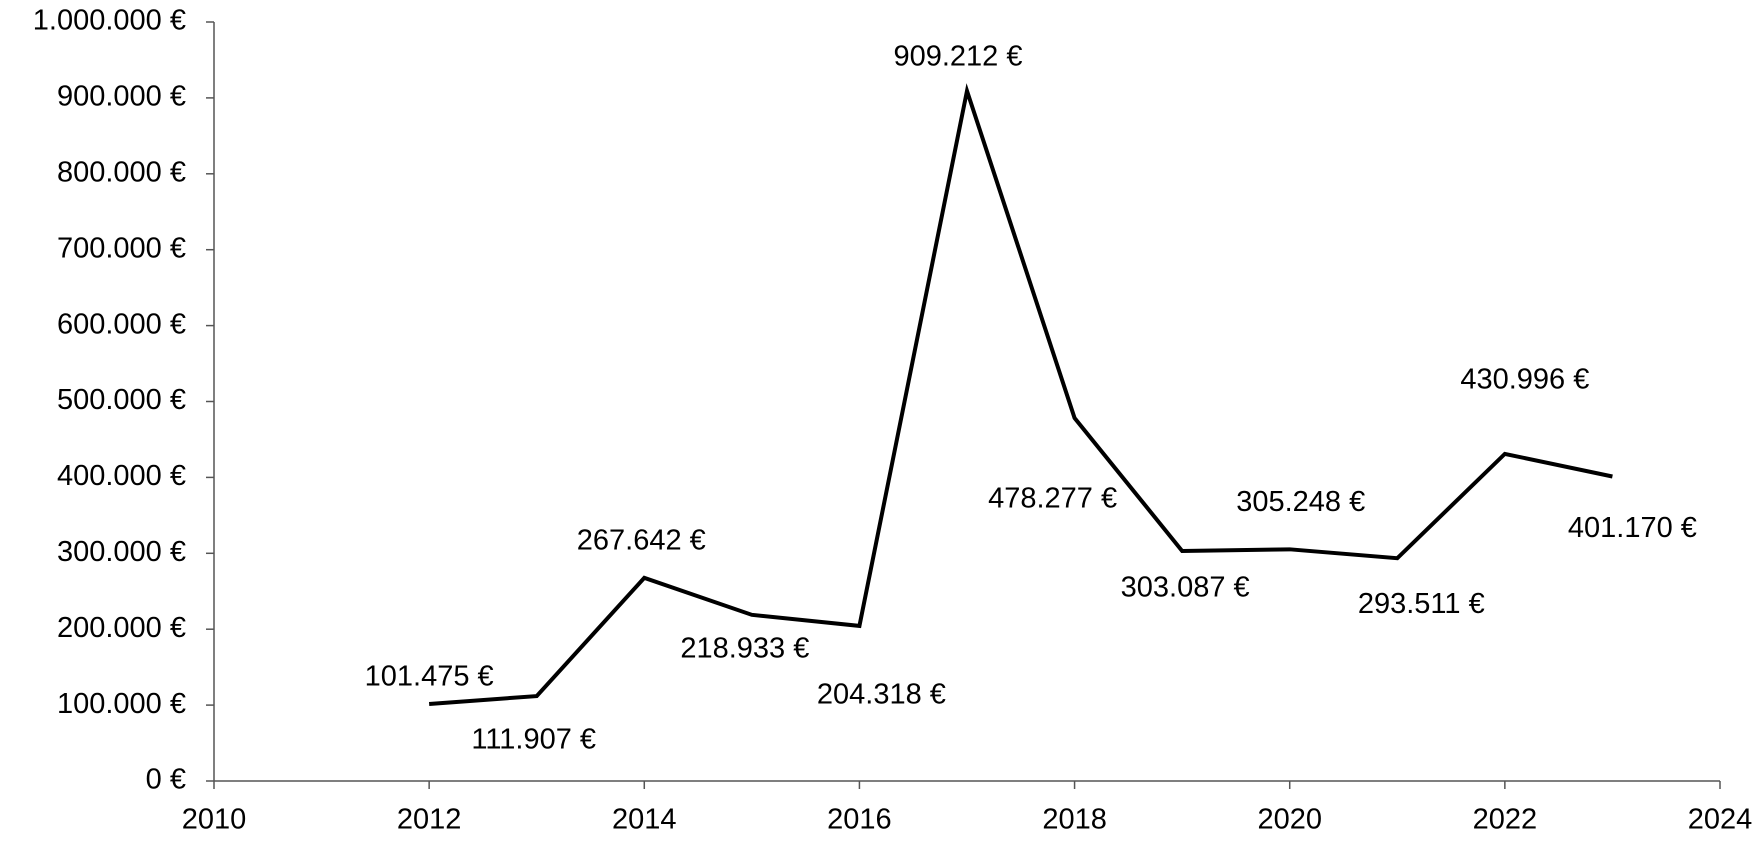 This screenshot has height=842, width=1763. What do you see at coordinates (429, 677) in the screenshot?
I see `data-label: 101.475 €` at bounding box center [429, 677].